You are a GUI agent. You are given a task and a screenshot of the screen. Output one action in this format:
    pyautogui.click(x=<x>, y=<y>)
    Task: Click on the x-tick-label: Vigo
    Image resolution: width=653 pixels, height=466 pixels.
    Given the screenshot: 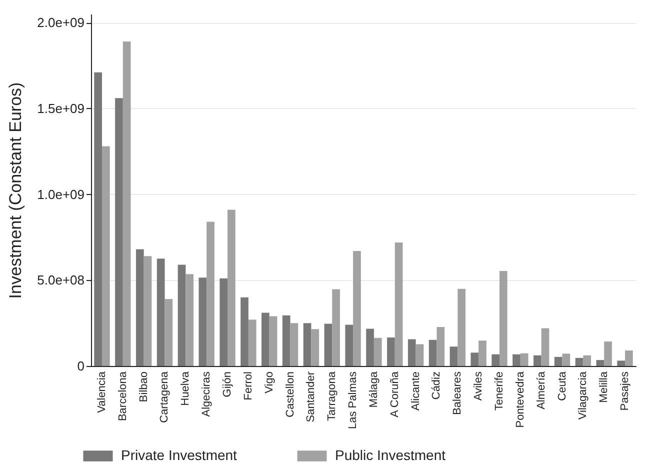 What is the action you would take?
    pyautogui.click(x=269, y=383)
    